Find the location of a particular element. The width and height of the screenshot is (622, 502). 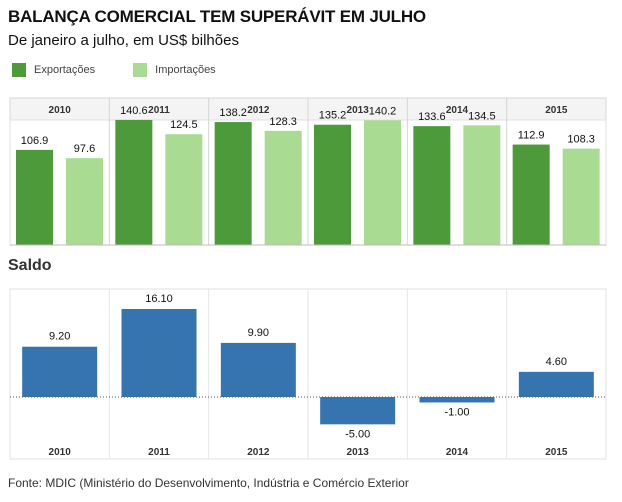

bar-value-label: 112.9 is located at coordinates (531, 136).